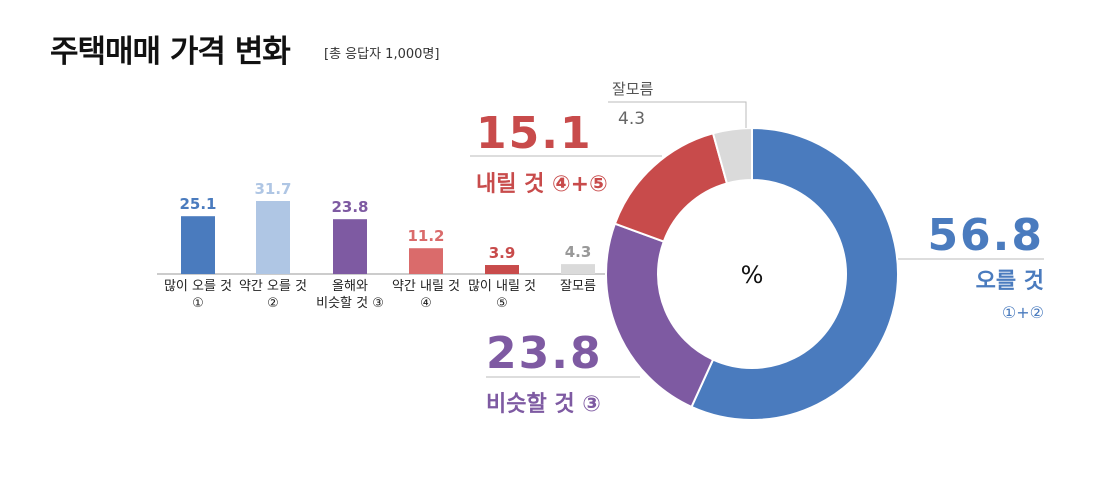 This screenshot has height=480, width=1118. Describe the element at coordinates (544, 353) in the screenshot. I see `callout-value-same: 23.8` at that location.